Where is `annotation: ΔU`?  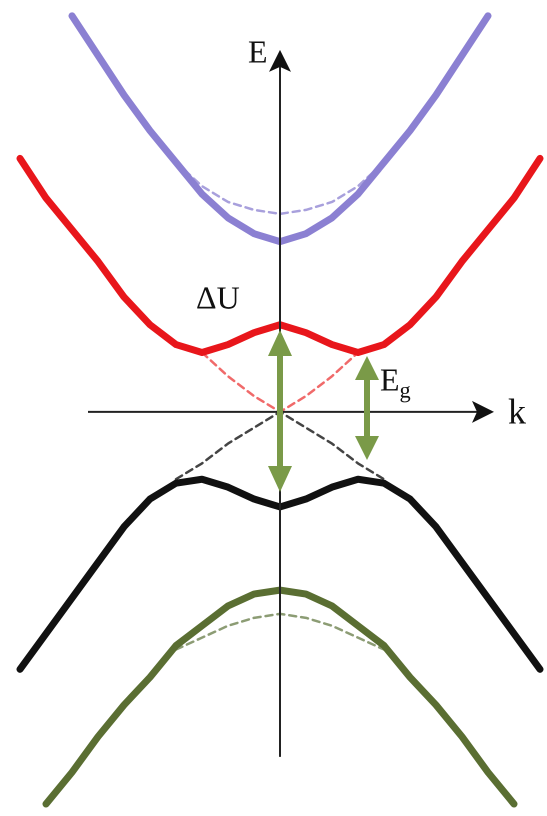
annotation: ΔU is located at coordinates (218, 297).